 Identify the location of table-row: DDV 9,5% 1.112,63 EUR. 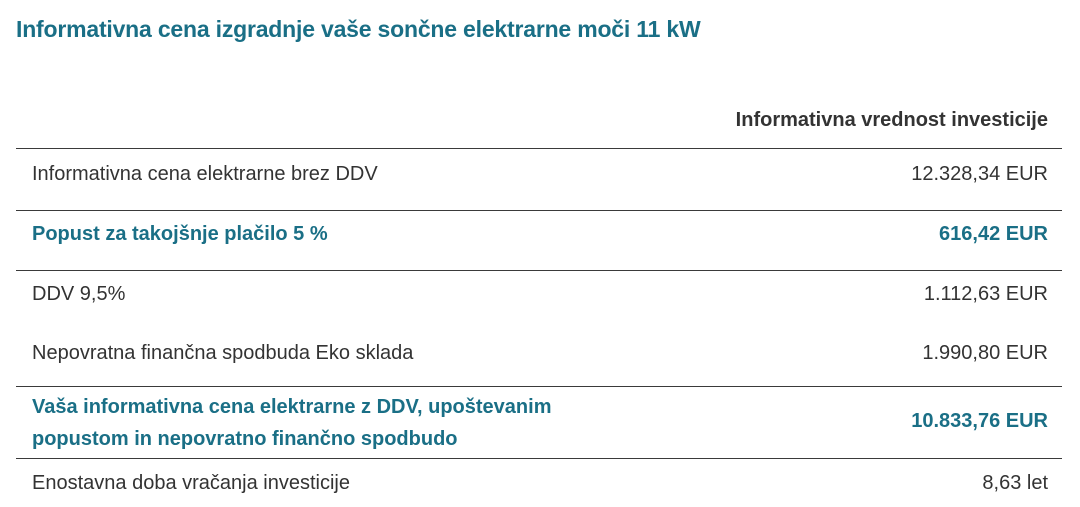
(539, 299).